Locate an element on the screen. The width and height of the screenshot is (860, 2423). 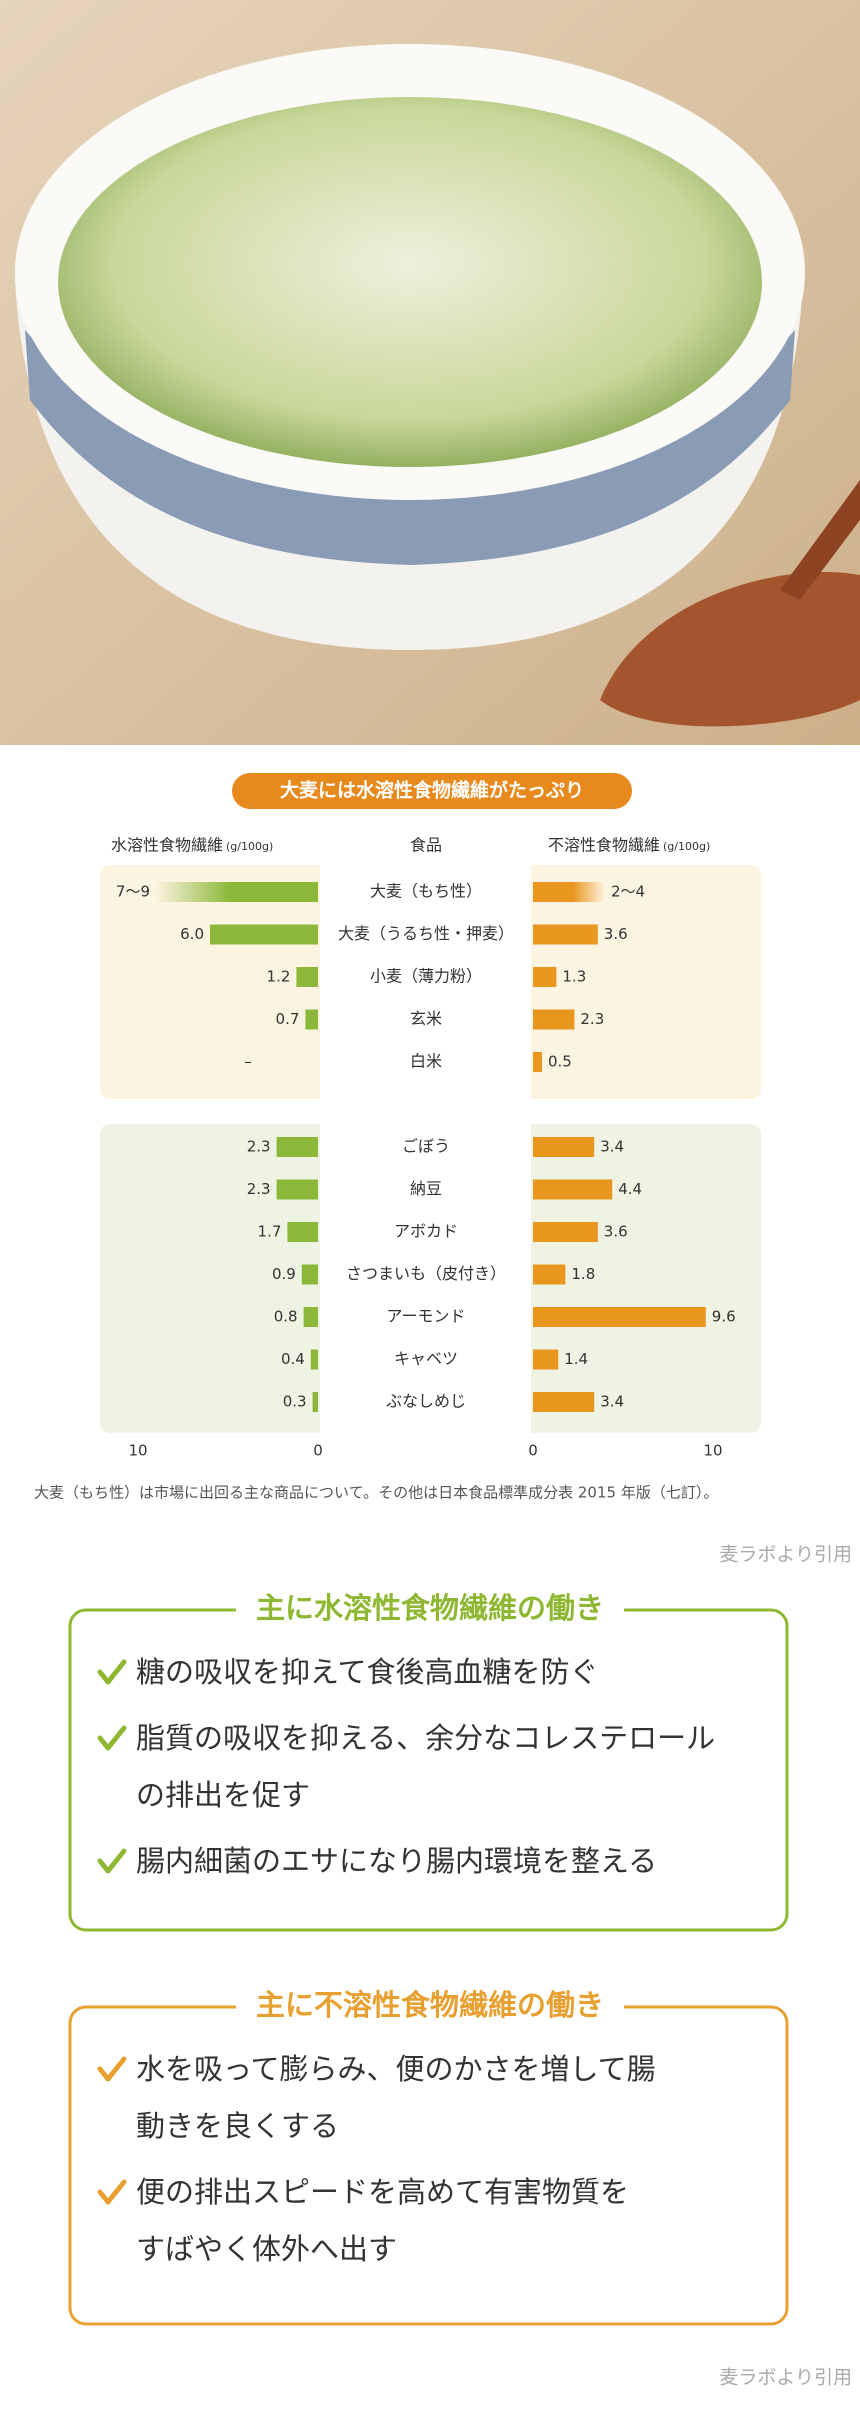
box-title: 主に水溶性食物繊維の働き is located at coordinates (430, 1608).